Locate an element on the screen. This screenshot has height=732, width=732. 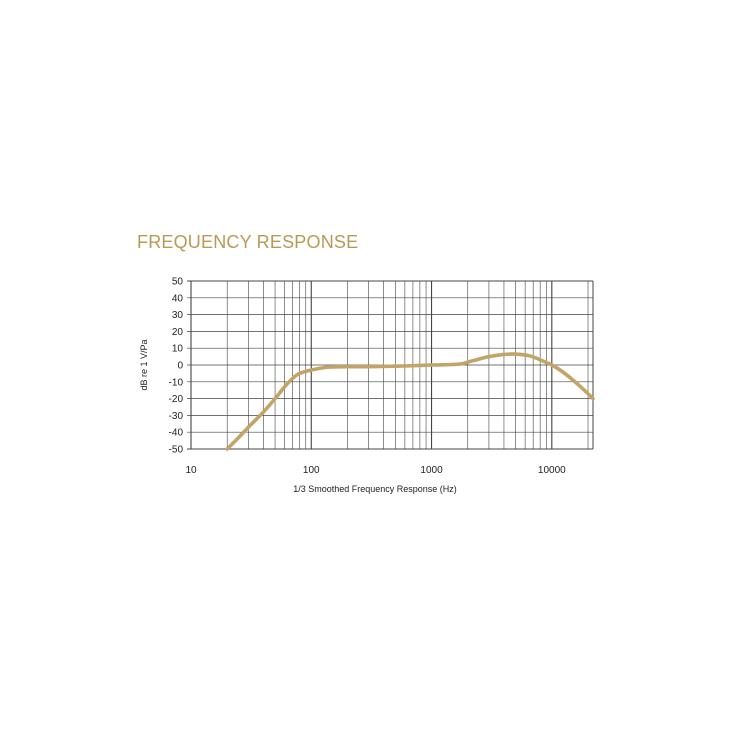
y-tick-label: -10 is located at coordinates (176, 382).